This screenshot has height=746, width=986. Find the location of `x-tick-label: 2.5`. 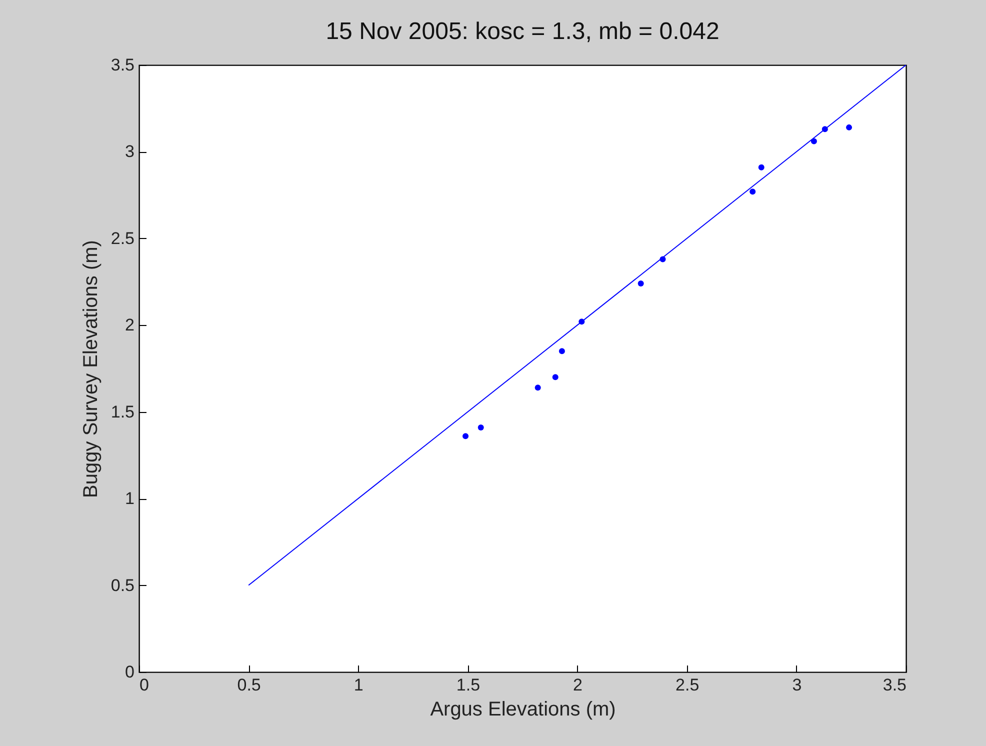

x-tick-label: 2.5 is located at coordinates (688, 685).